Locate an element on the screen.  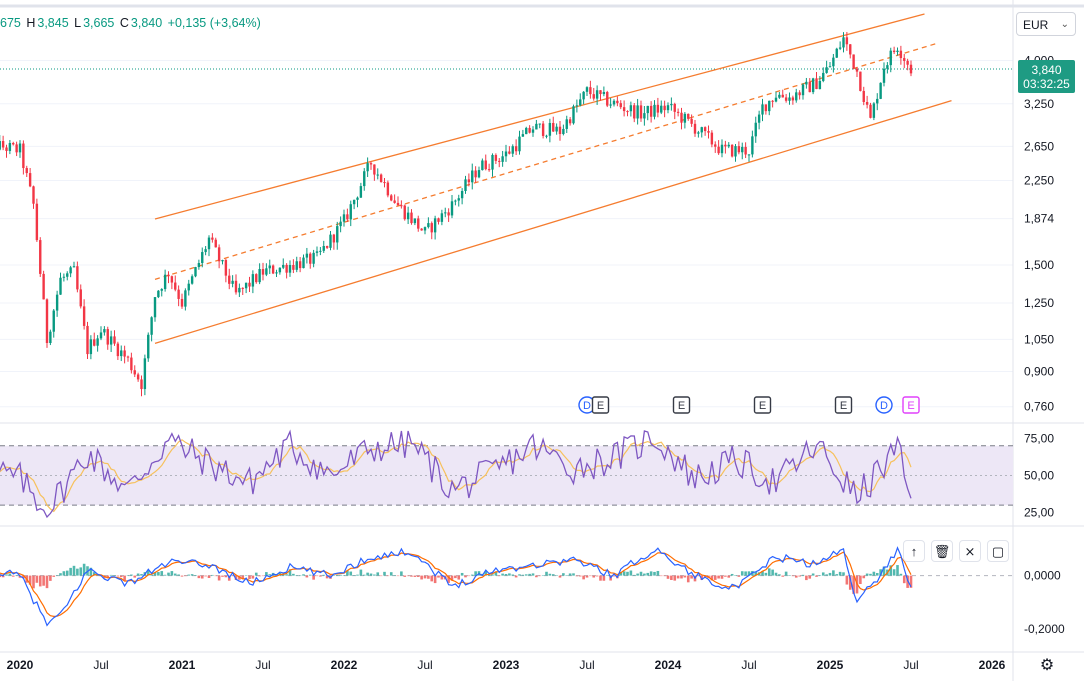
settings-gear-icon: ⚙ is located at coordinates (1047, 665).